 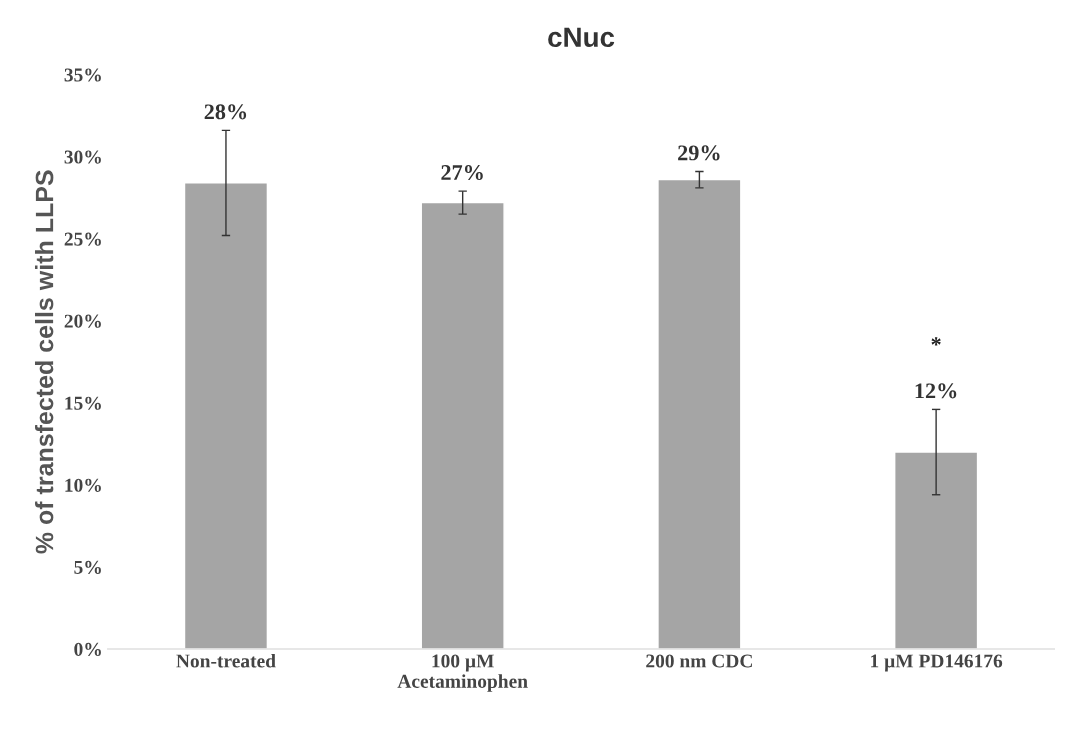 What do you see at coordinates (699, 661) in the screenshot?
I see `x-tick-label: 200 nm CDC` at bounding box center [699, 661].